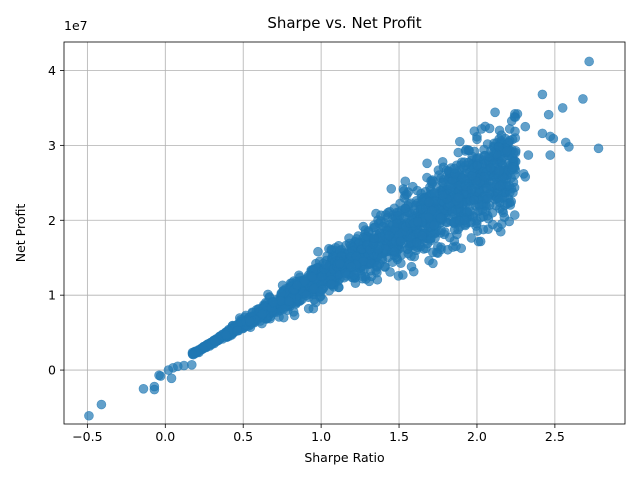 The height and width of the screenshot is (480, 640). Describe the element at coordinates (555, 436) in the screenshot. I see `x-tick-label: 2.5` at that location.